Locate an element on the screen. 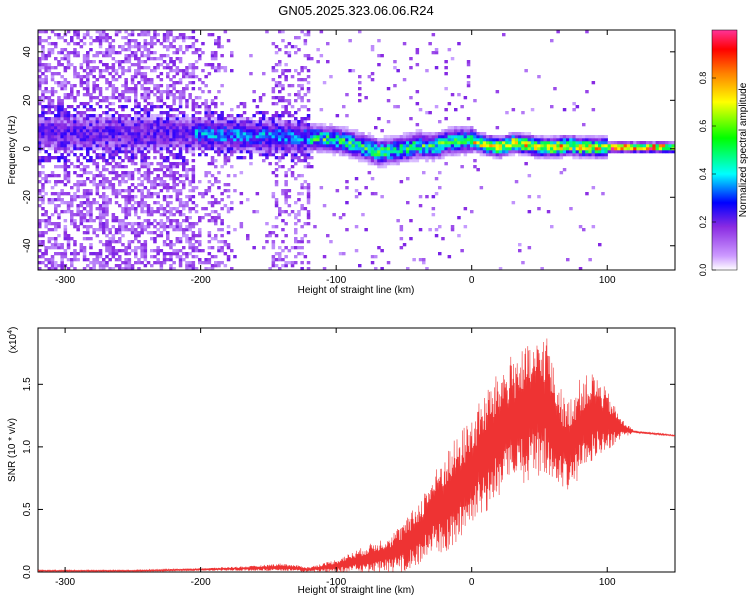  x-tick-label: 100 is located at coordinates (607, 280).